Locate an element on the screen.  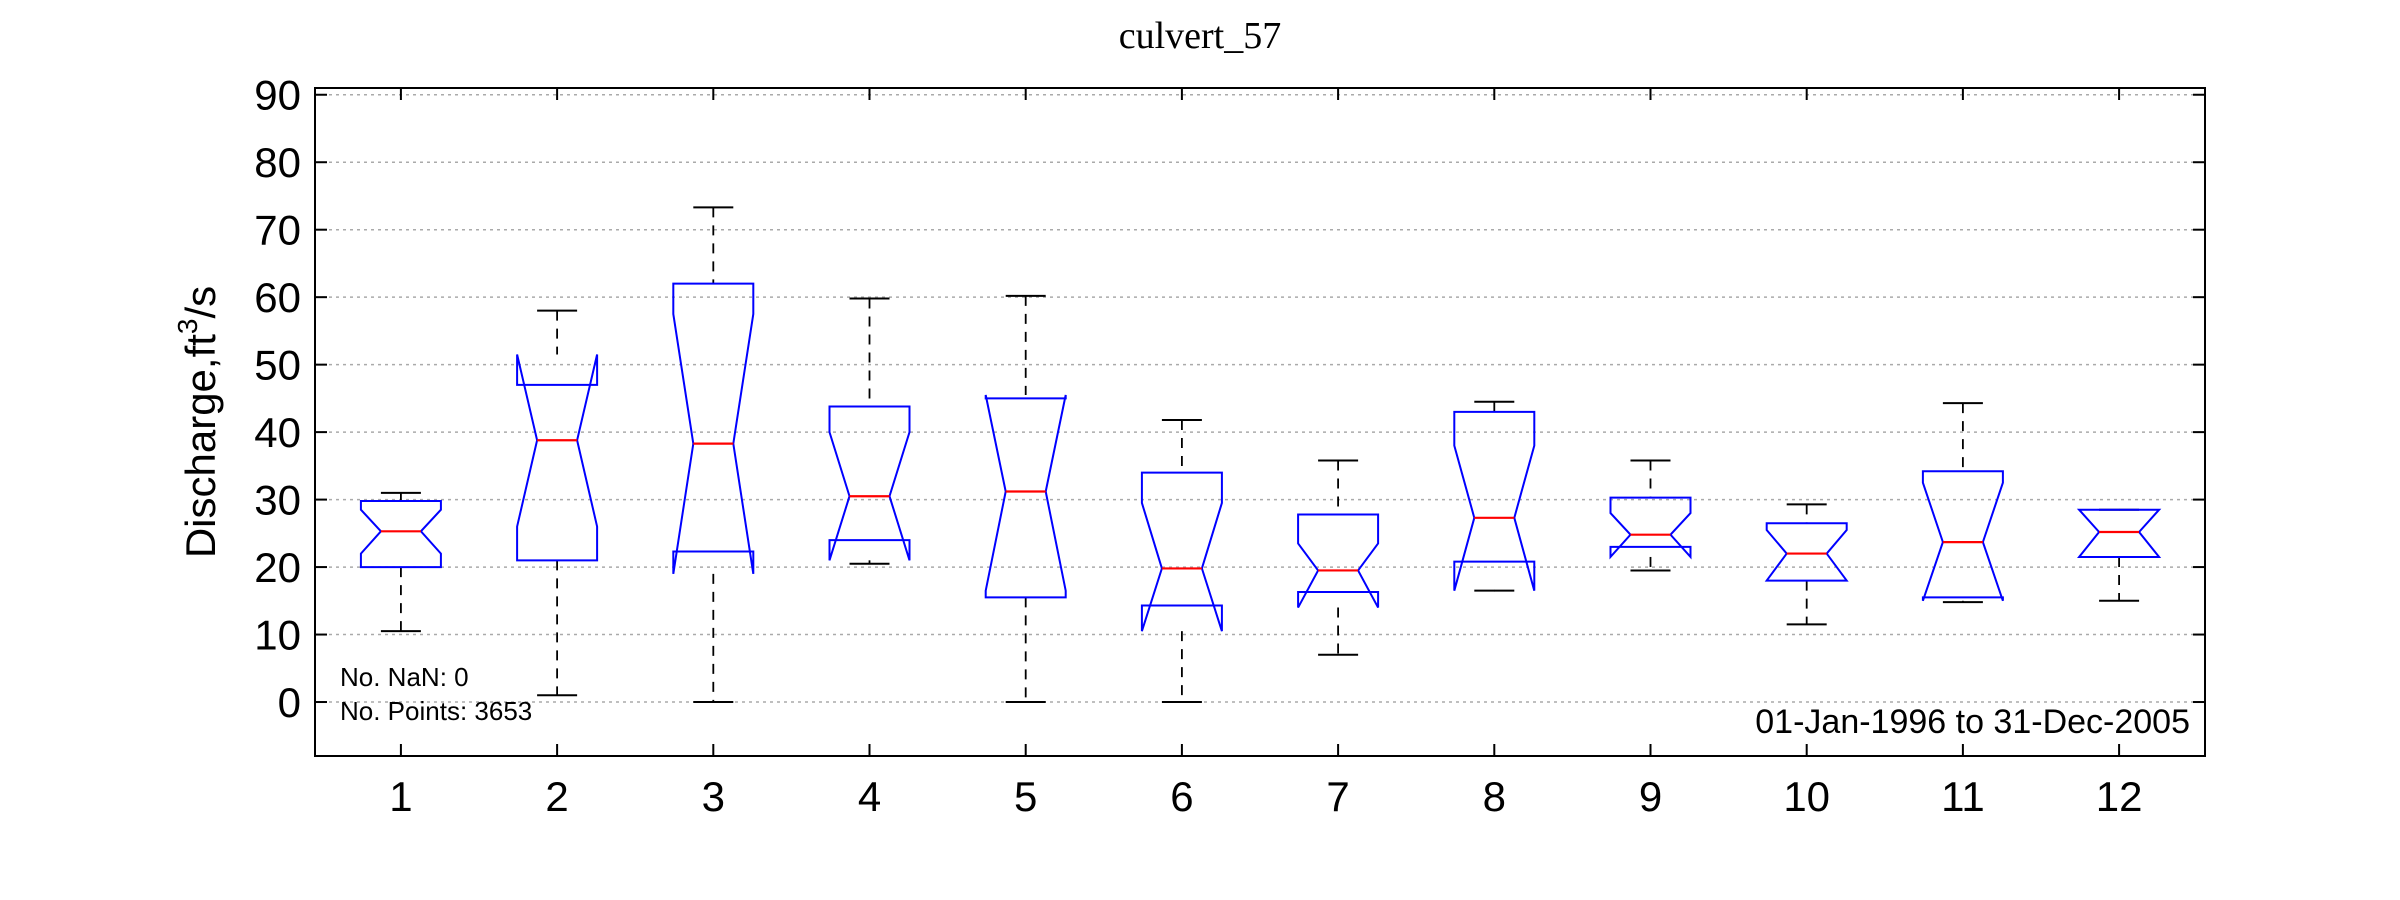
x-tick-label-4: 4 is located at coordinates (869, 796).